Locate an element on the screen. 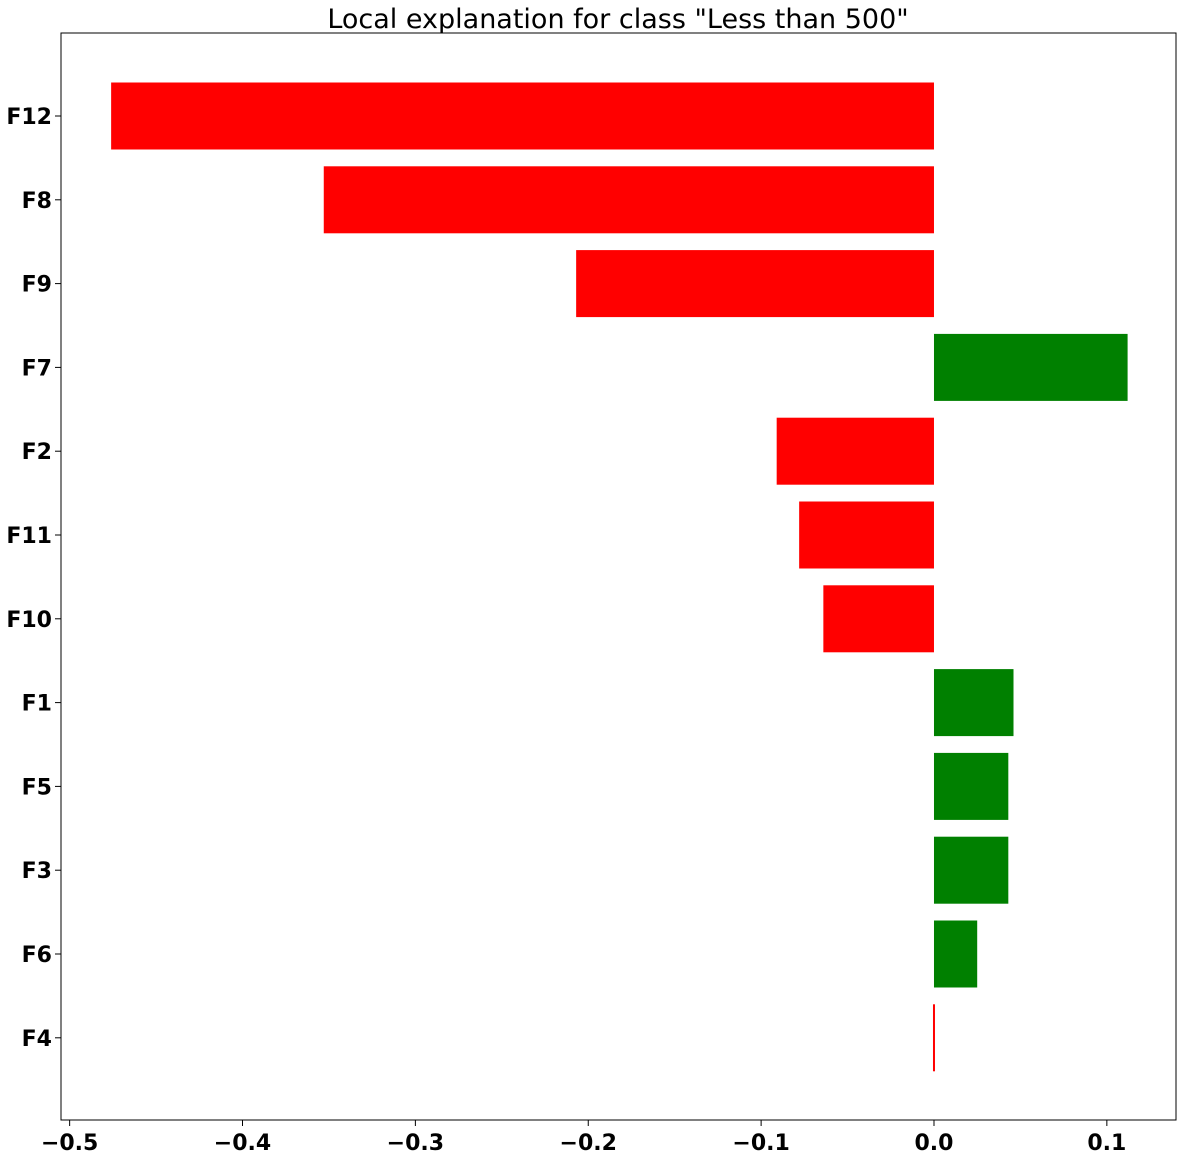 Image resolution: width=1183 pixels, height=1154 pixels. bar-f10 is located at coordinates (878, 619).